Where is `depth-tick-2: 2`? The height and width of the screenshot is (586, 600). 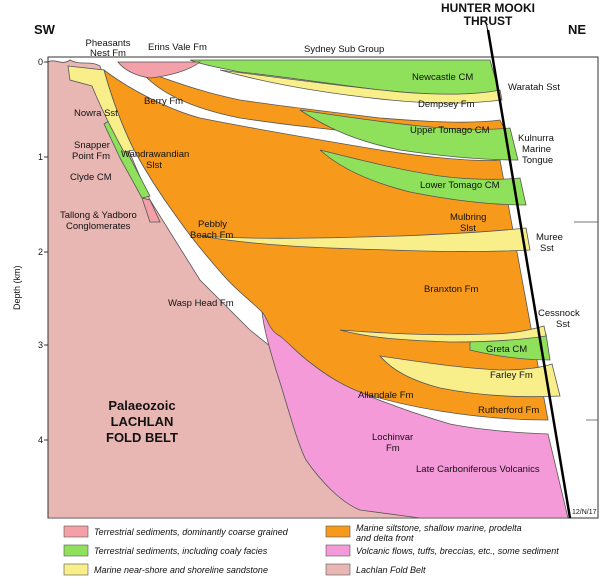 depth-tick-2: 2 is located at coordinates (40, 252).